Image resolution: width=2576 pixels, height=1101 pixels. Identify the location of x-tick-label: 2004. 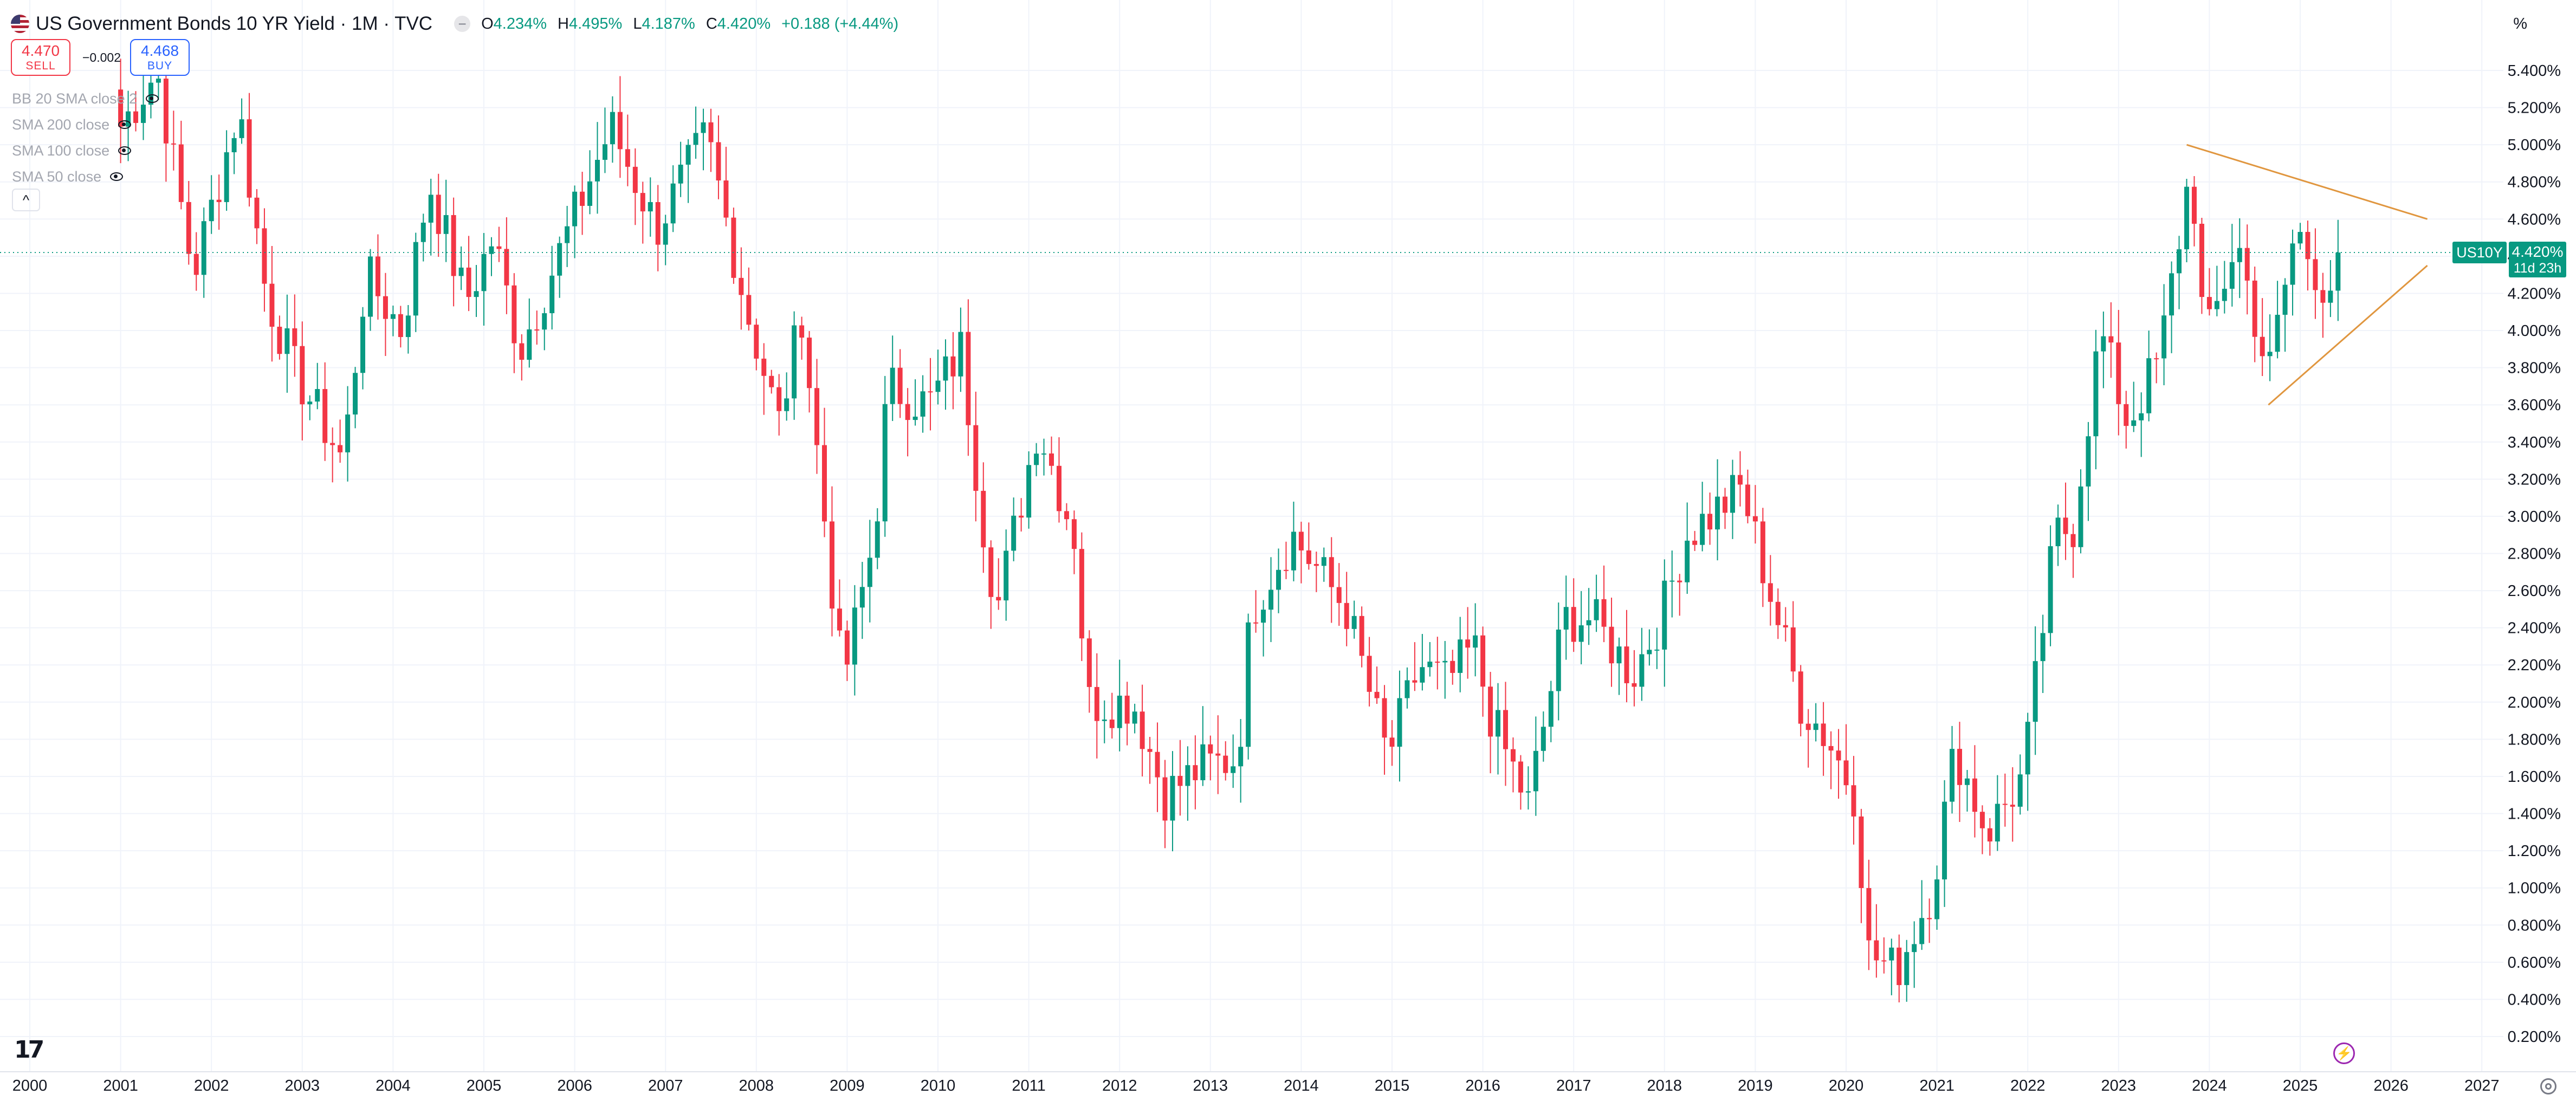
(393, 1085).